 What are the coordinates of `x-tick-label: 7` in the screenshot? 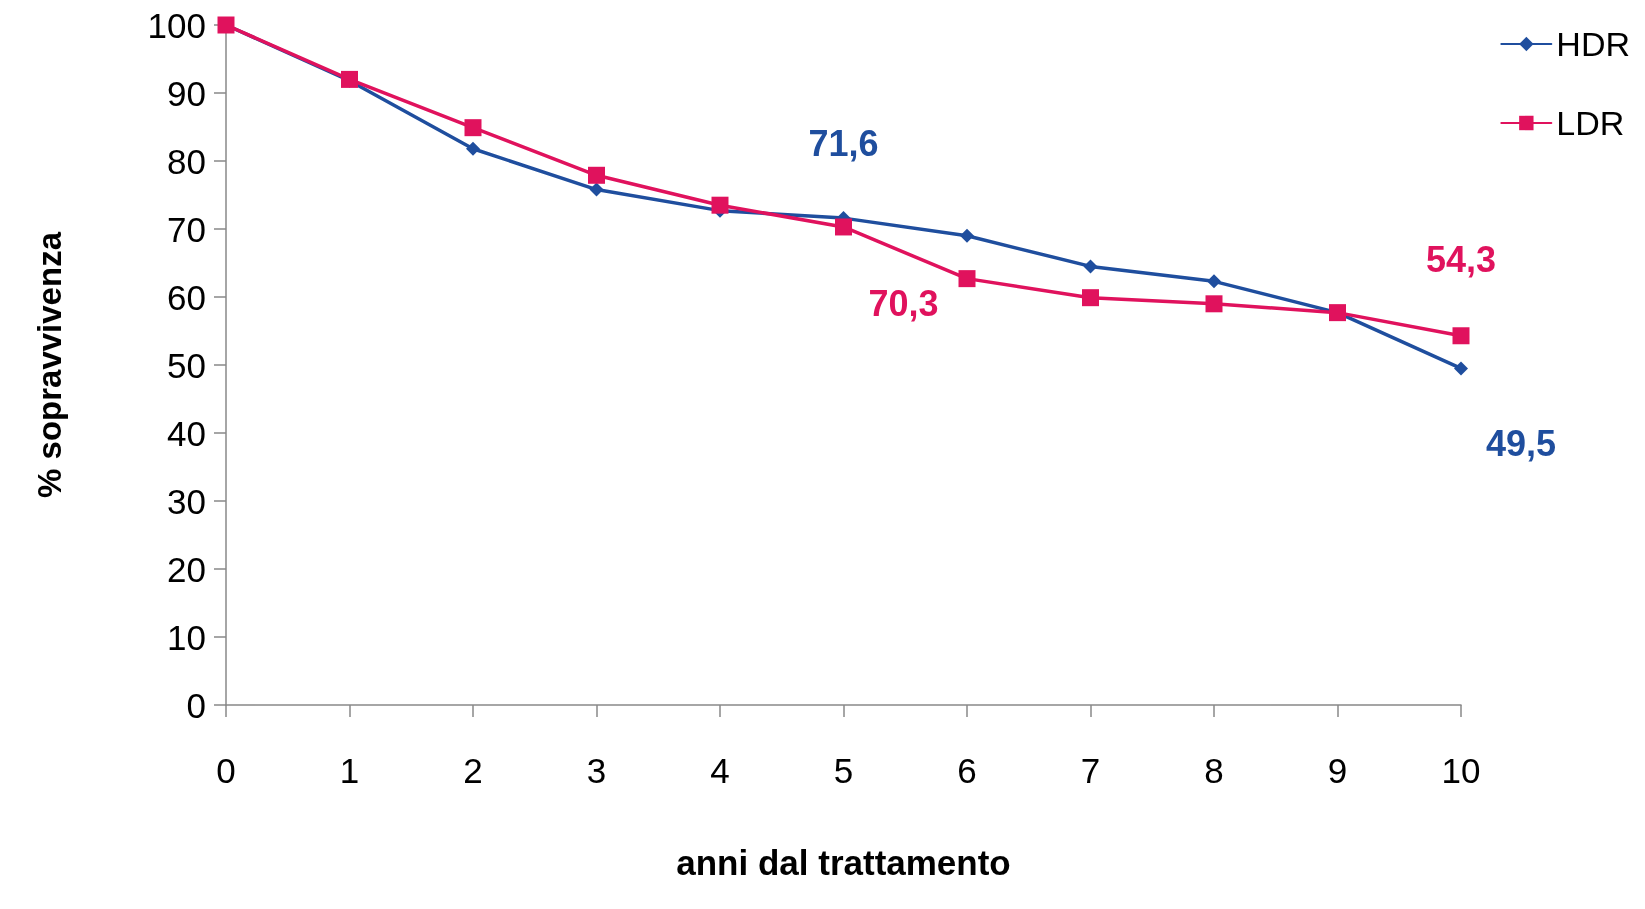 It's located at (1090, 770).